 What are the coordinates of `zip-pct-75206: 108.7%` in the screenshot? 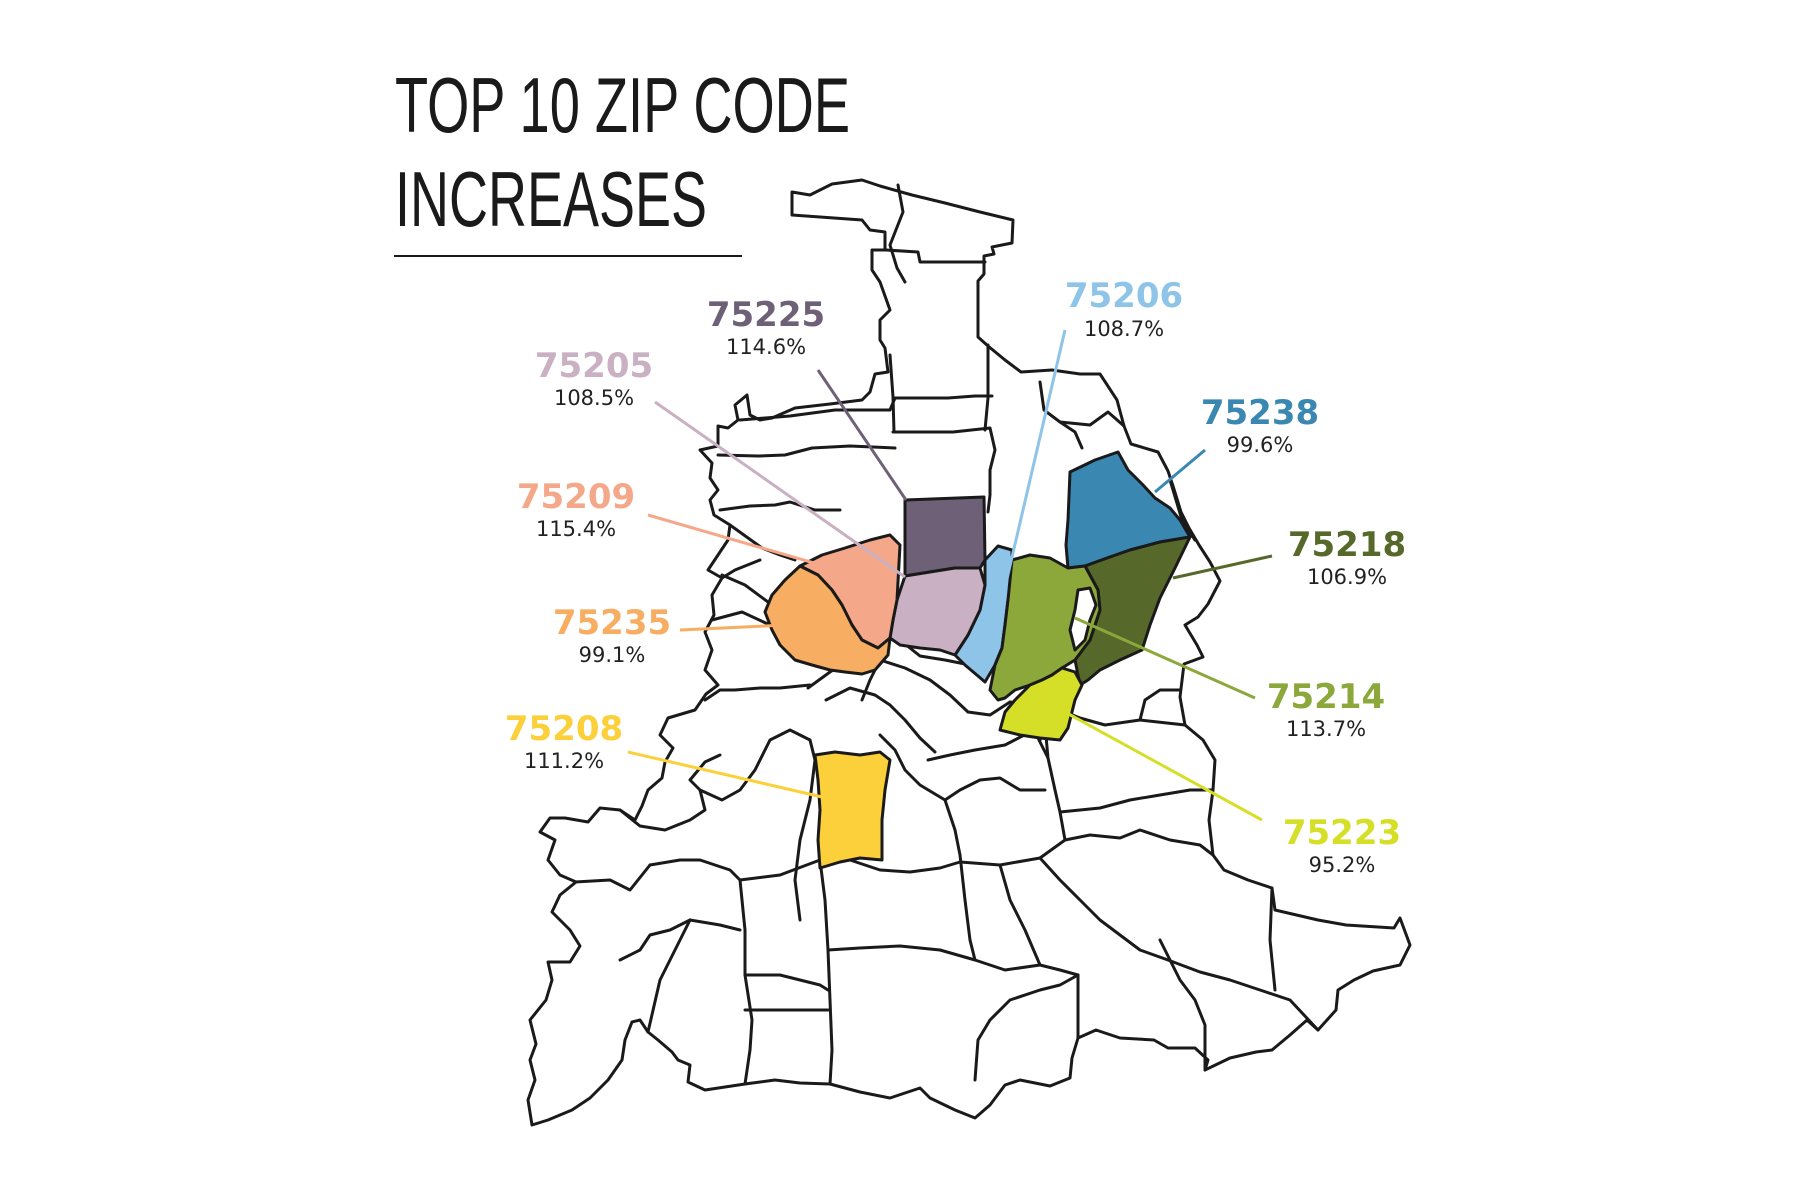 It's located at (1124, 329).